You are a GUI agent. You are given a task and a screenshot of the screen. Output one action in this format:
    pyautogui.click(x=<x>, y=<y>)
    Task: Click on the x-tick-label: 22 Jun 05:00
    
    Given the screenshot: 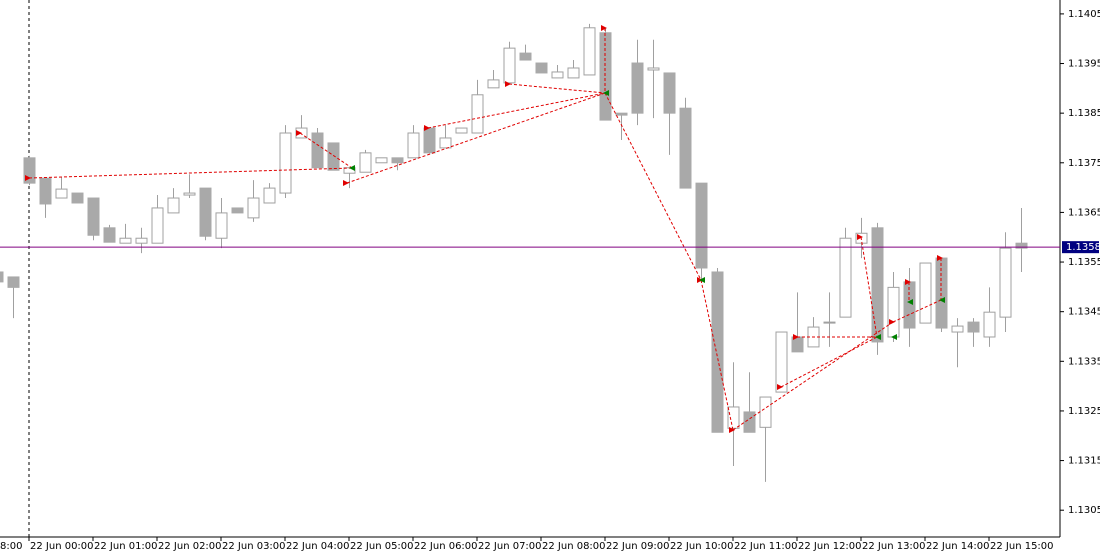 What is the action you would take?
    pyautogui.click(x=382, y=546)
    